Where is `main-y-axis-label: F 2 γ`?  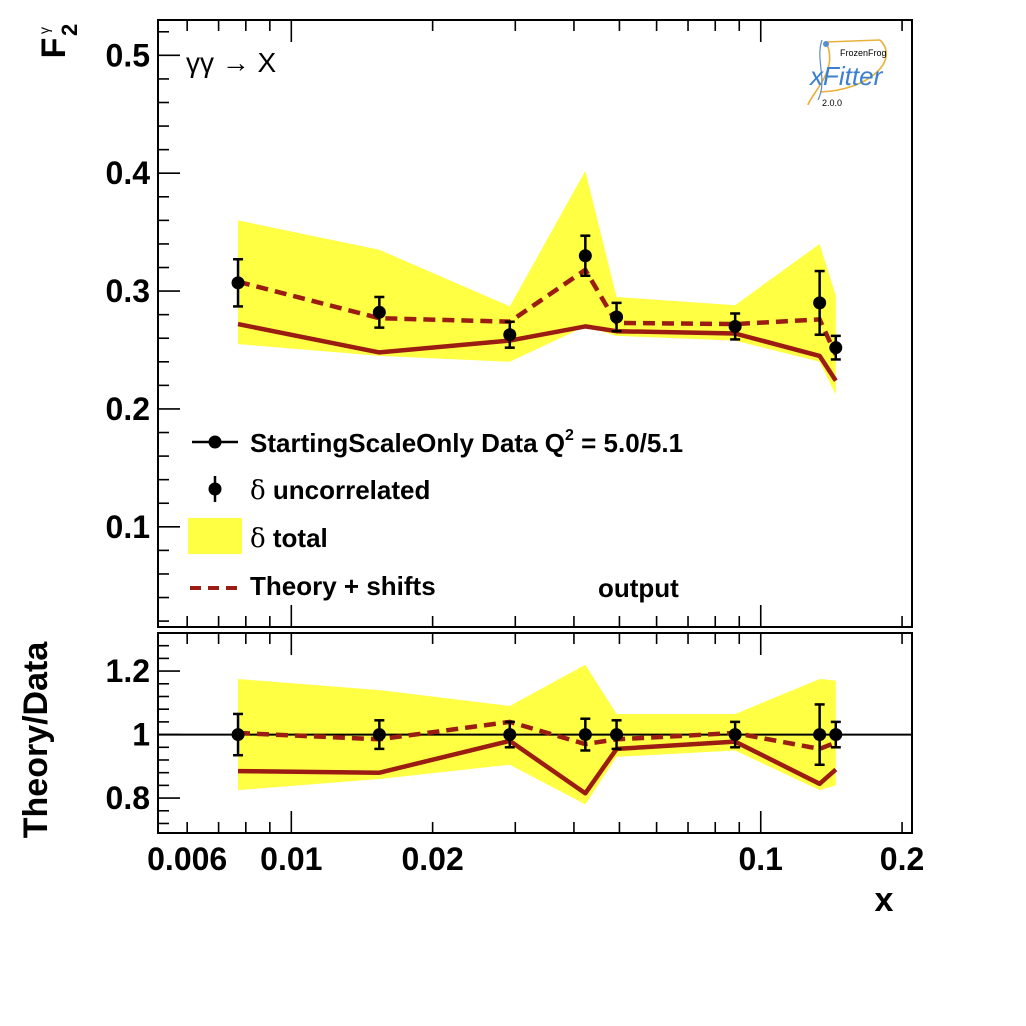 main-y-axis-label: F 2 γ is located at coordinates (58, 41).